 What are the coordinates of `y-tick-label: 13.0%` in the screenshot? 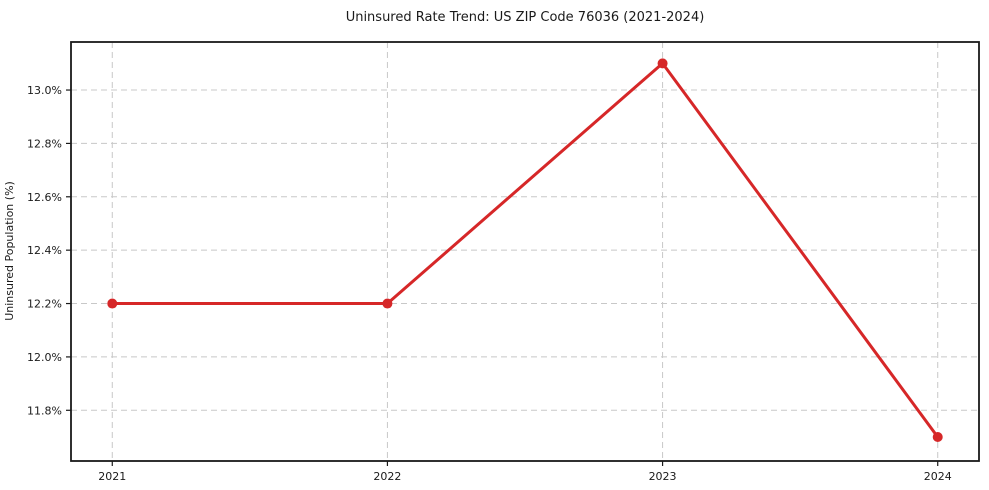 It's located at (44, 90).